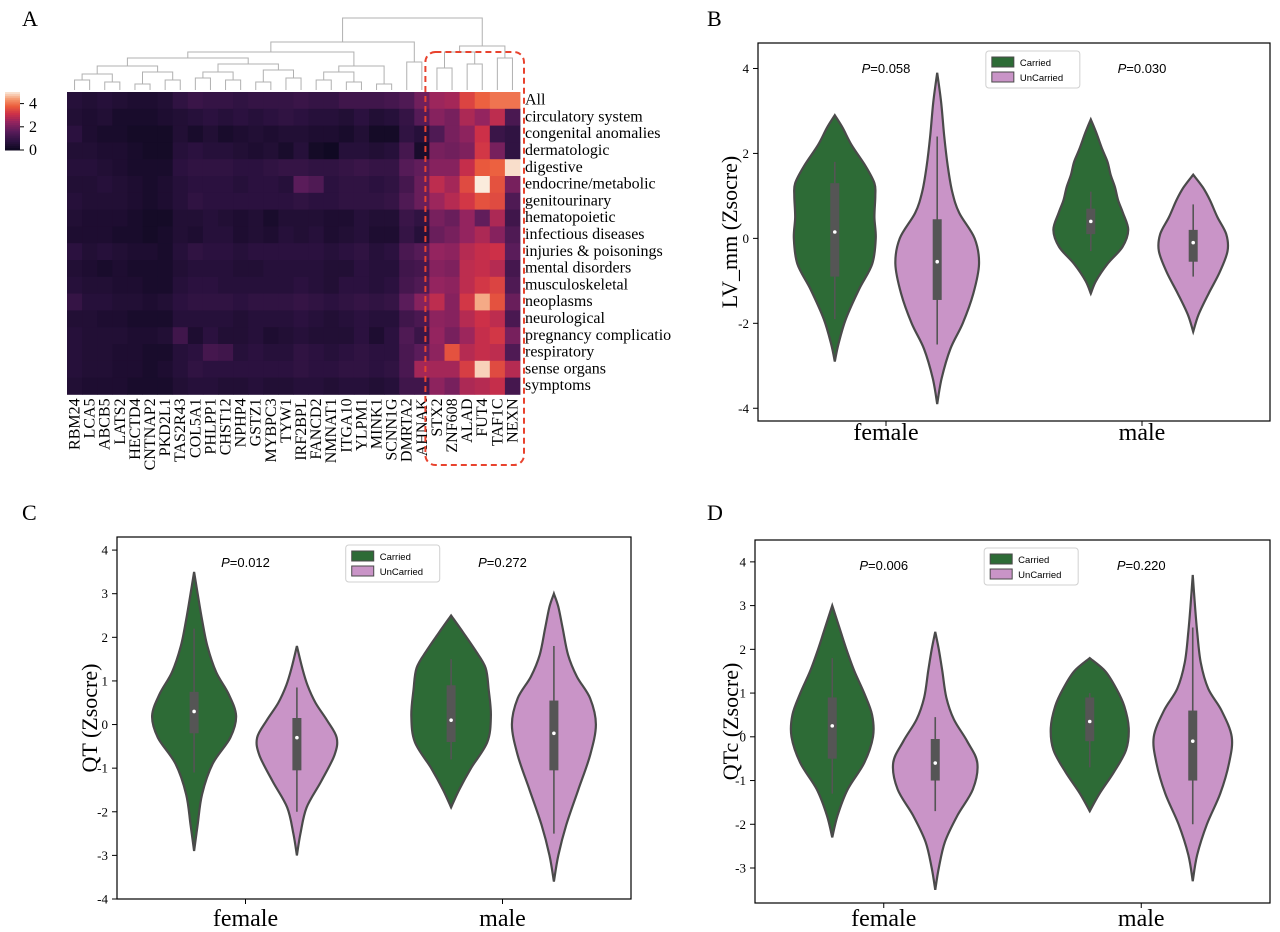 The width and height of the screenshot is (1280, 932). What do you see at coordinates (585, 234) in the screenshot?
I see `heatmap-row-label: infectious diseases` at bounding box center [585, 234].